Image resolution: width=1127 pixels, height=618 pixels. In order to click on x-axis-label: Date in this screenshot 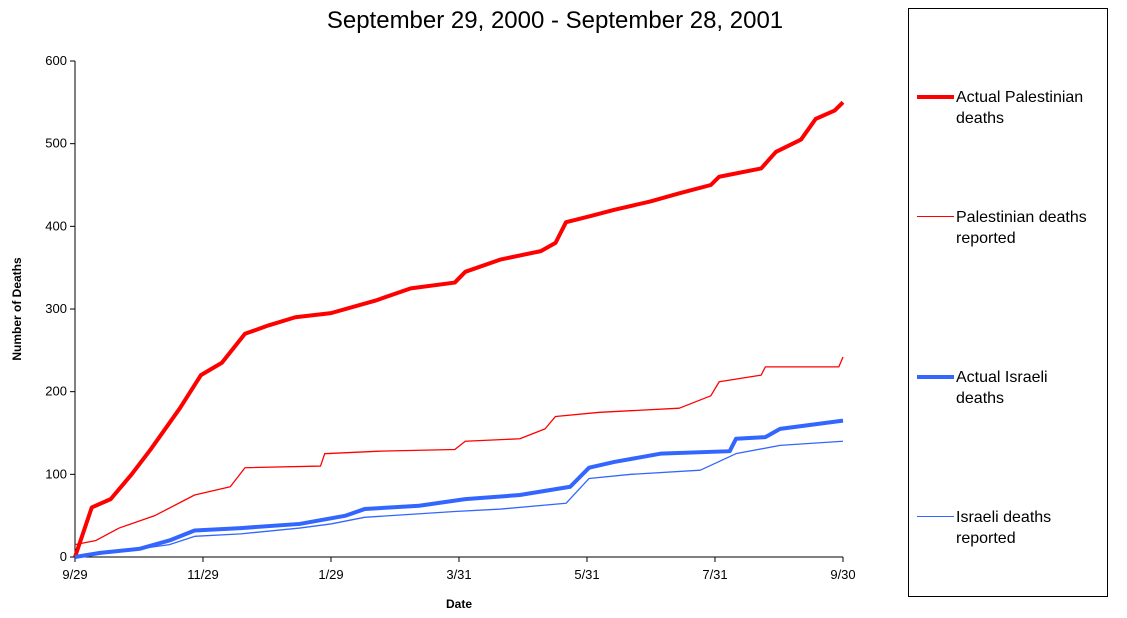, I will do `click(459, 604)`.